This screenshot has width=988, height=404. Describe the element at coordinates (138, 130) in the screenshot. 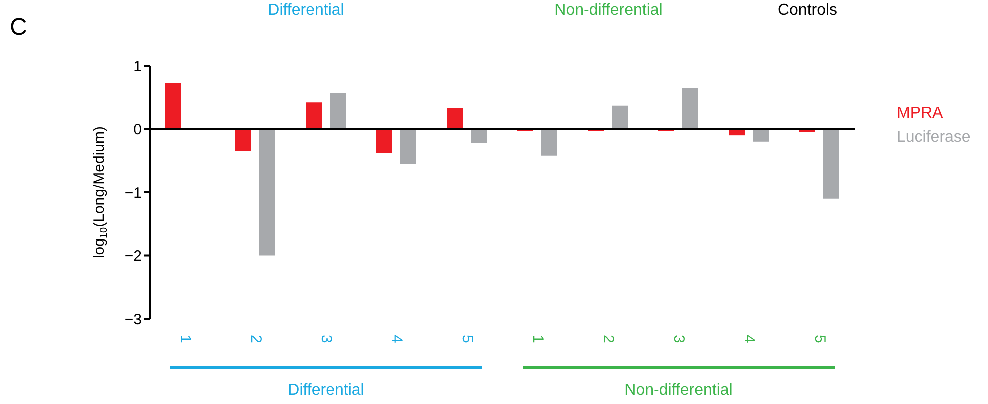

I see `y-tick-label: 0` at that location.